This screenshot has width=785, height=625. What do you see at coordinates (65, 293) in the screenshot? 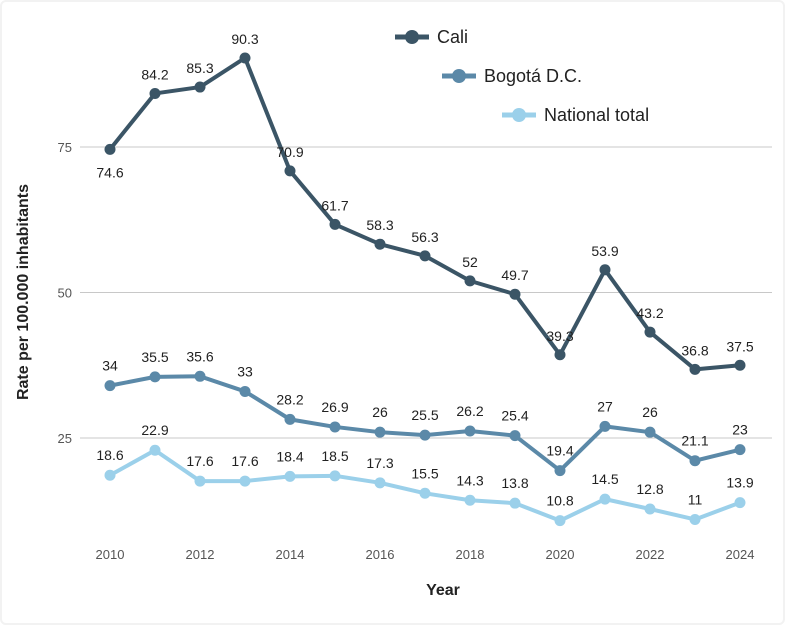
I see `y-tick-label: 50` at bounding box center [65, 293].